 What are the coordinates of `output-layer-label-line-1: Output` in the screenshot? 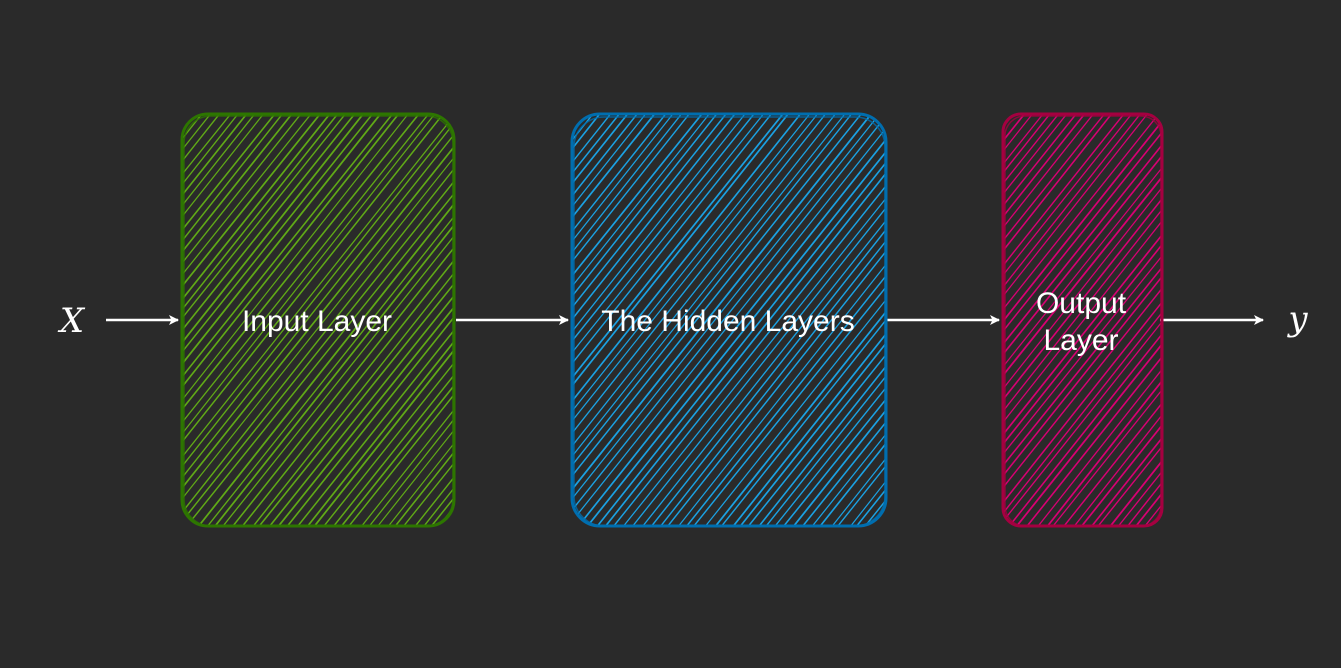 It's located at (1081, 303).